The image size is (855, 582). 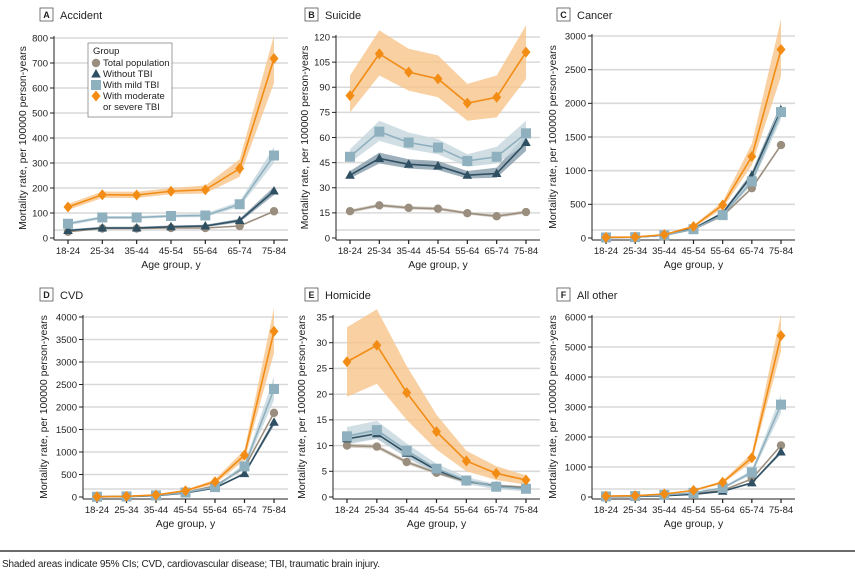 I want to click on legend-label-mild-tbi: With mild TBI, so click(x=131, y=85).